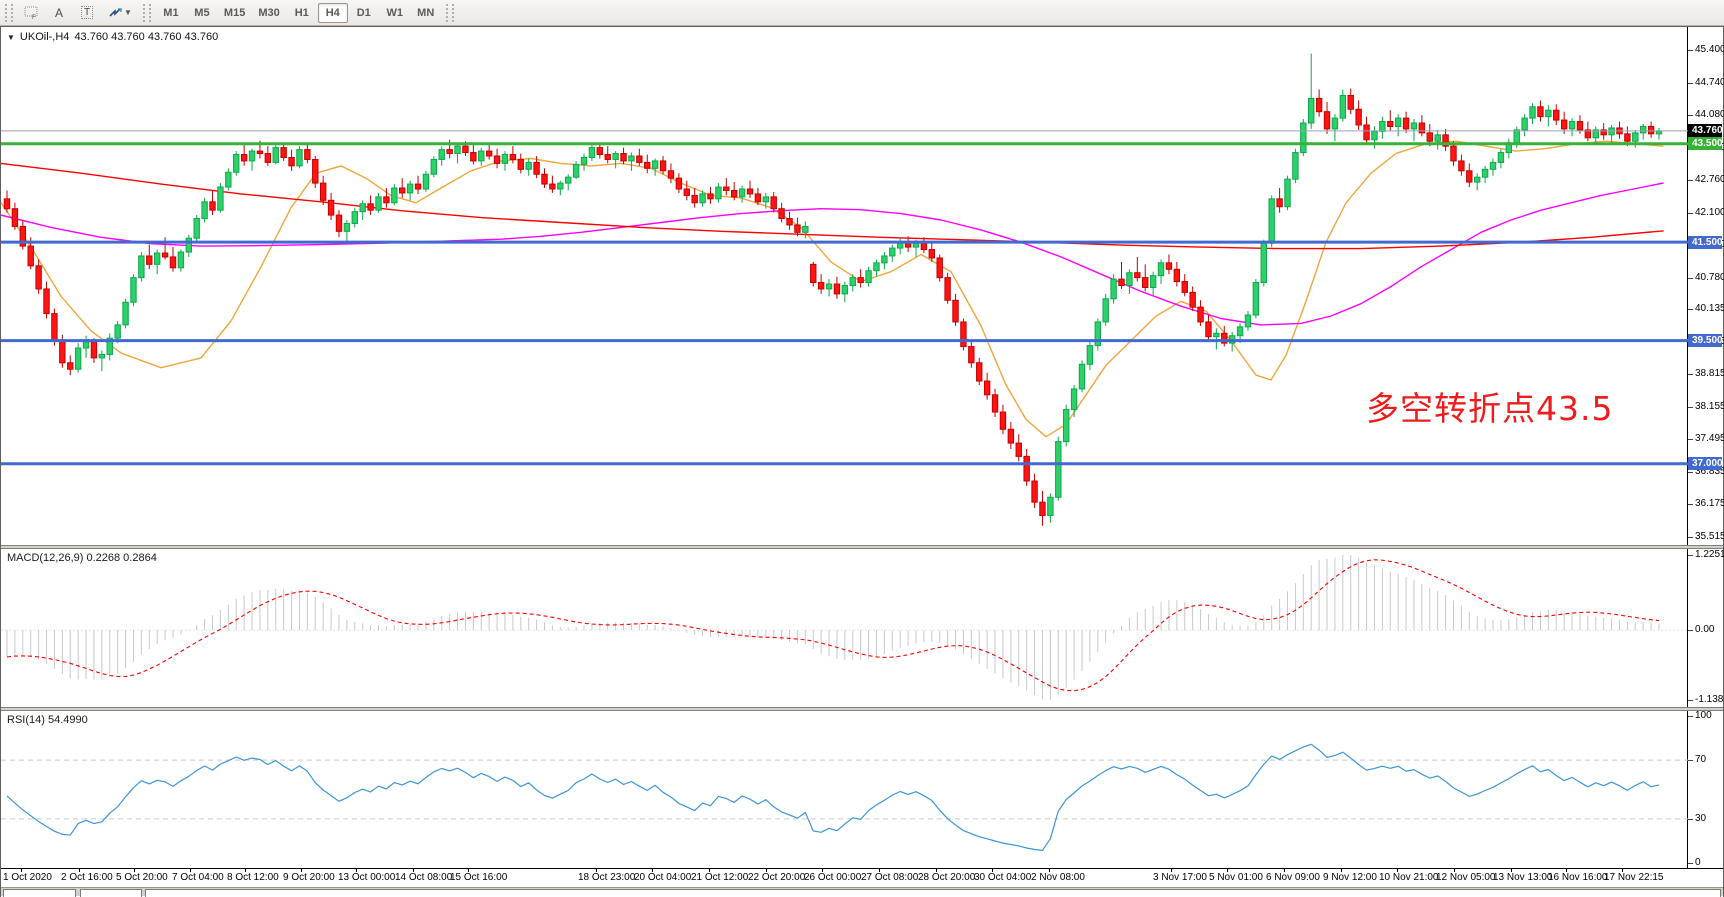 Image resolution: width=1724 pixels, height=897 pixels. What do you see at coordinates (128, 12) in the screenshot?
I see `chevron-down-icon: ▼` at bounding box center [128, 12].